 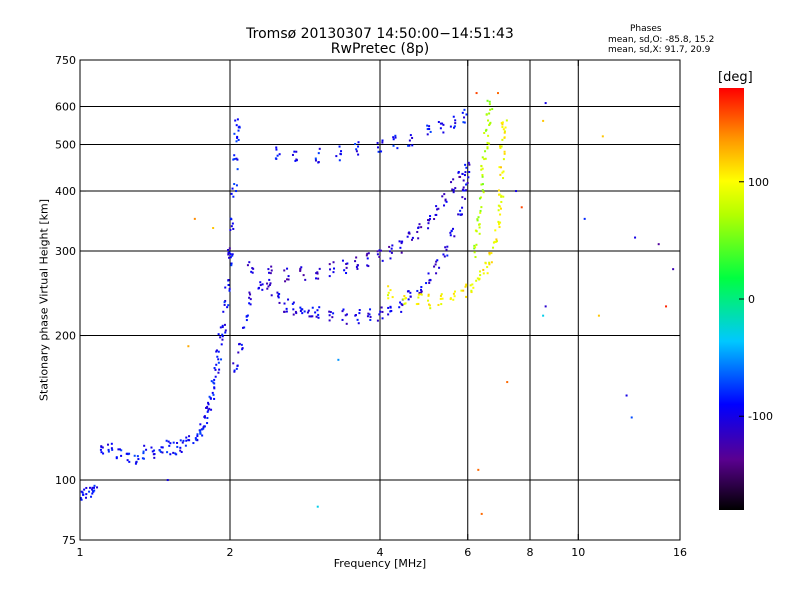 I want to click on y-tick-label: 750, so click(x=65, y=60).